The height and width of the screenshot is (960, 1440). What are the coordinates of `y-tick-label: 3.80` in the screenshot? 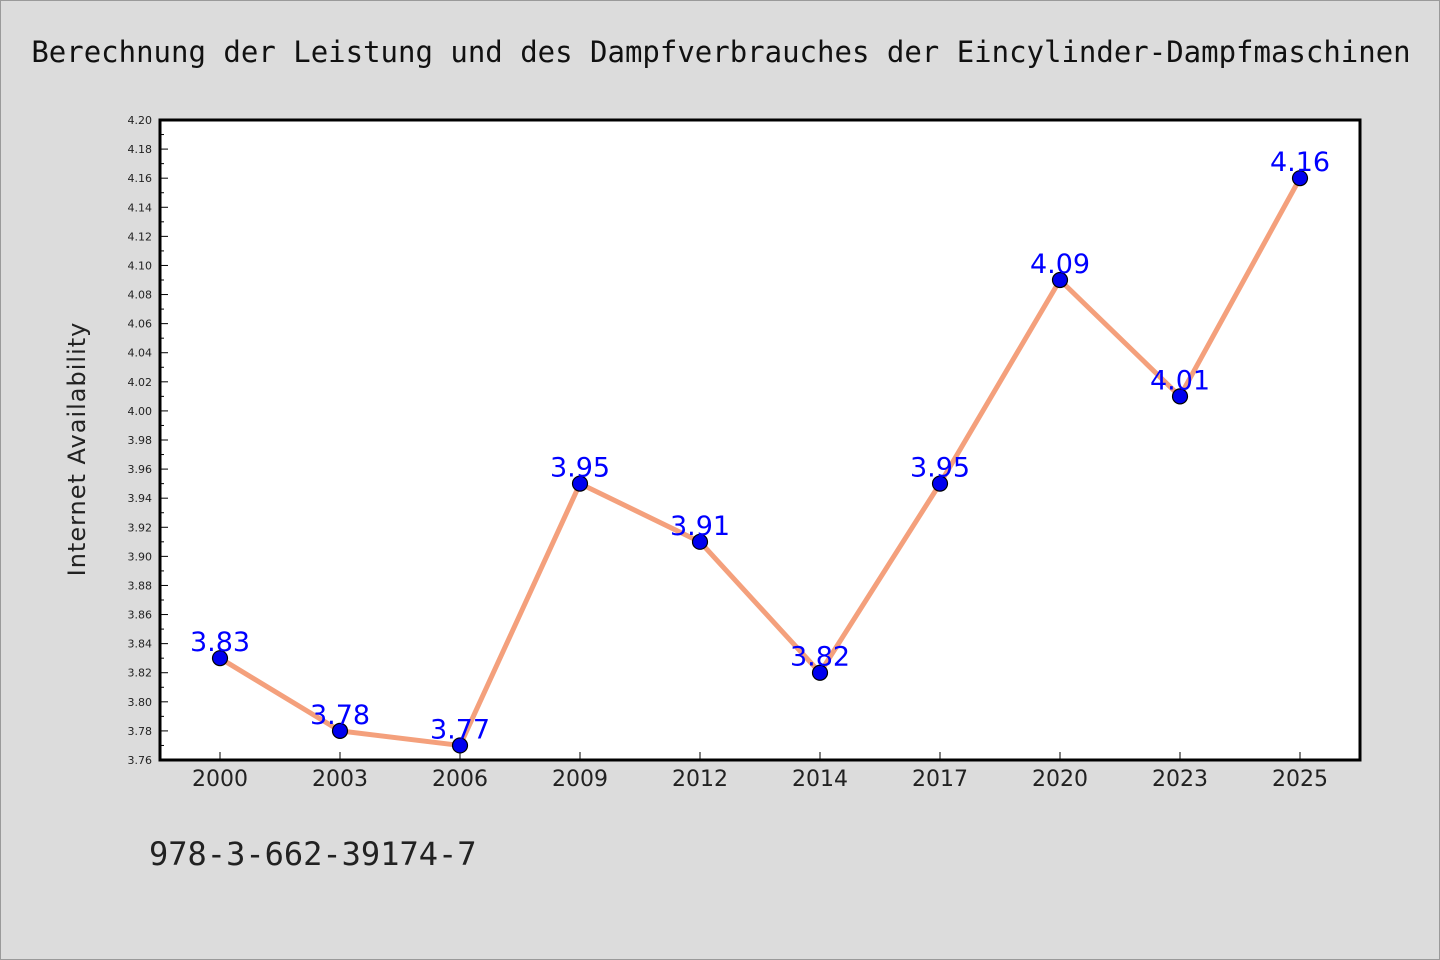 It's located at (140, 702).